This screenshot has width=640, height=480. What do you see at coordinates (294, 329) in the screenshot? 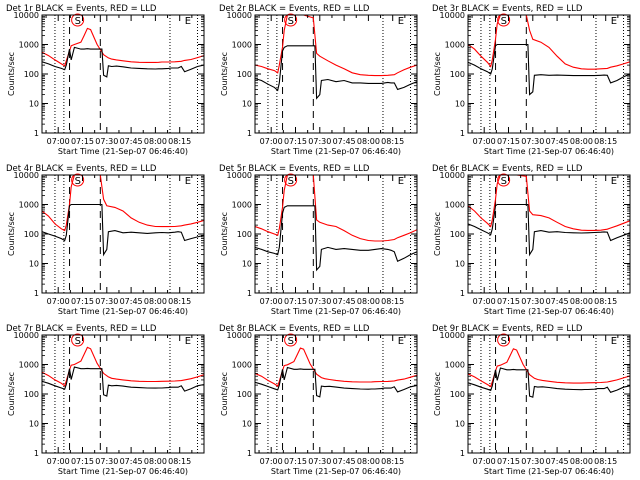
I see `panel-title: Det 8r BLACK = Events, RED = LLD` at bounding box center [294, 329].